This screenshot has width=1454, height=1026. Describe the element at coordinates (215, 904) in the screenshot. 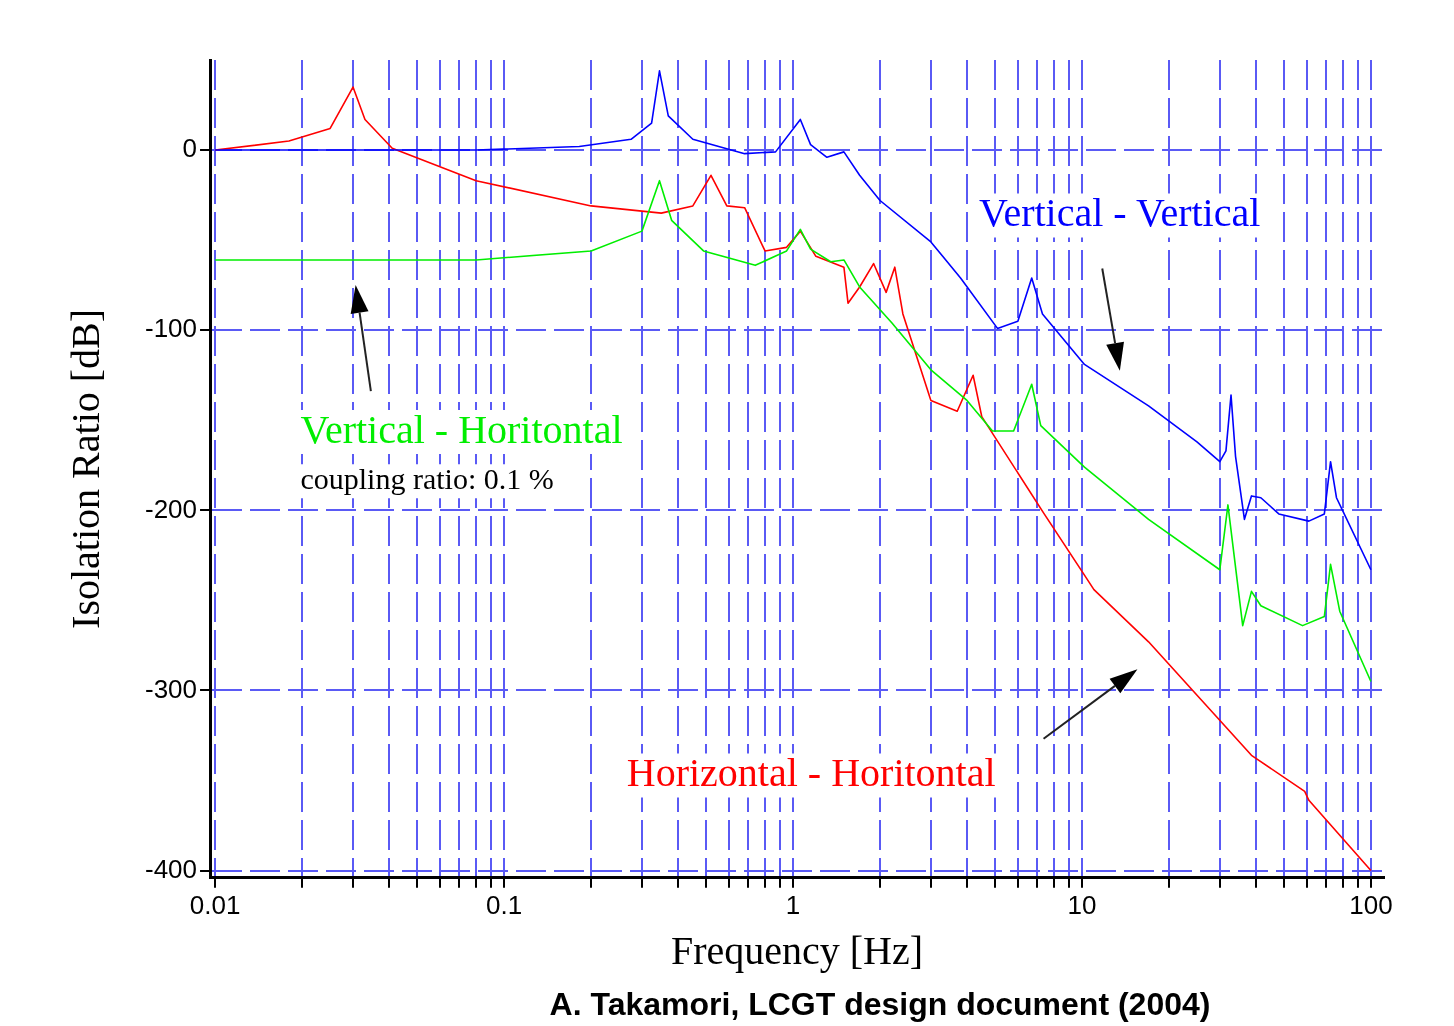

I see `x-tick-label: 0.01` at that location.